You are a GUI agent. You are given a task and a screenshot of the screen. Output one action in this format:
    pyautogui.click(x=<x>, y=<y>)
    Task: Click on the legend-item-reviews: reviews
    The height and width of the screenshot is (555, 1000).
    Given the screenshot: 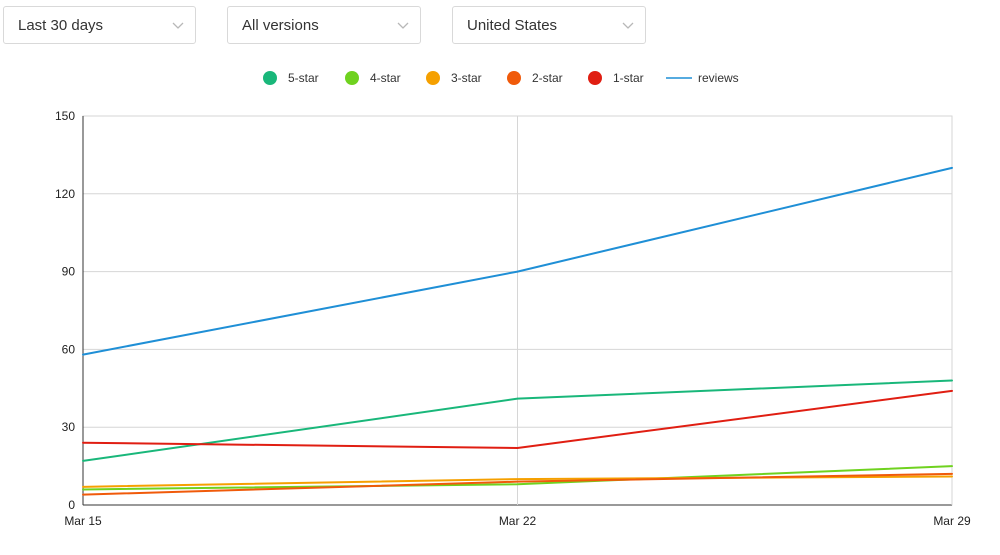 What is the action you would take?
    pyautogui.click(x=702, y=78)
    